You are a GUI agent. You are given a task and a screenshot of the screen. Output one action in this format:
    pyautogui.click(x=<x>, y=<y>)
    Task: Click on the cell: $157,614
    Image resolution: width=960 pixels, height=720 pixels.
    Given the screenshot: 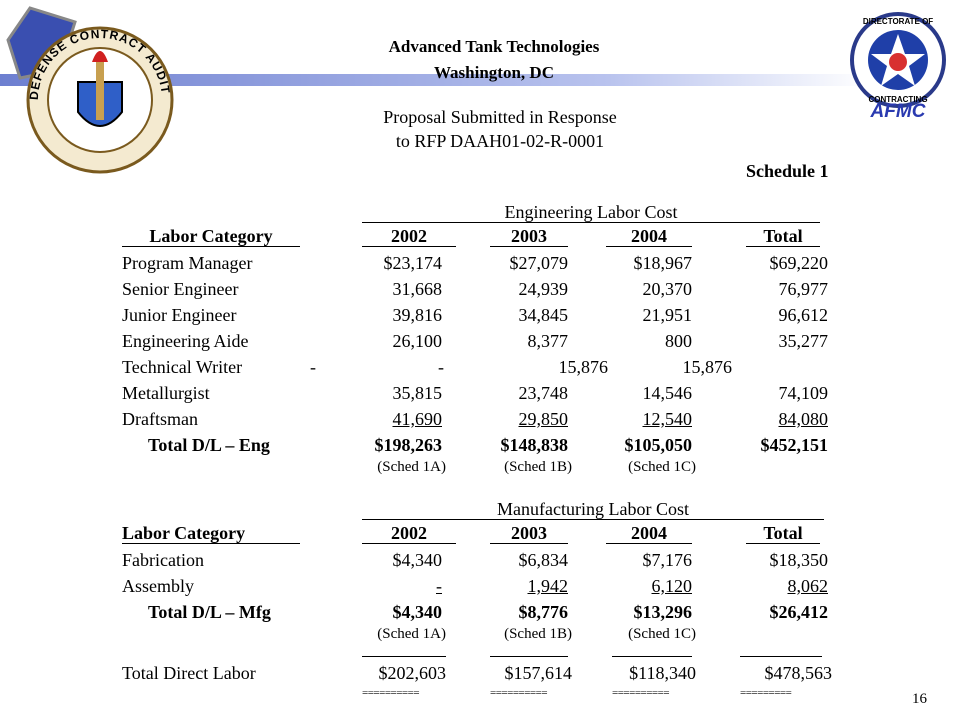 What is the action you would take?
    pyautogui.click(x=538, y=673)
    